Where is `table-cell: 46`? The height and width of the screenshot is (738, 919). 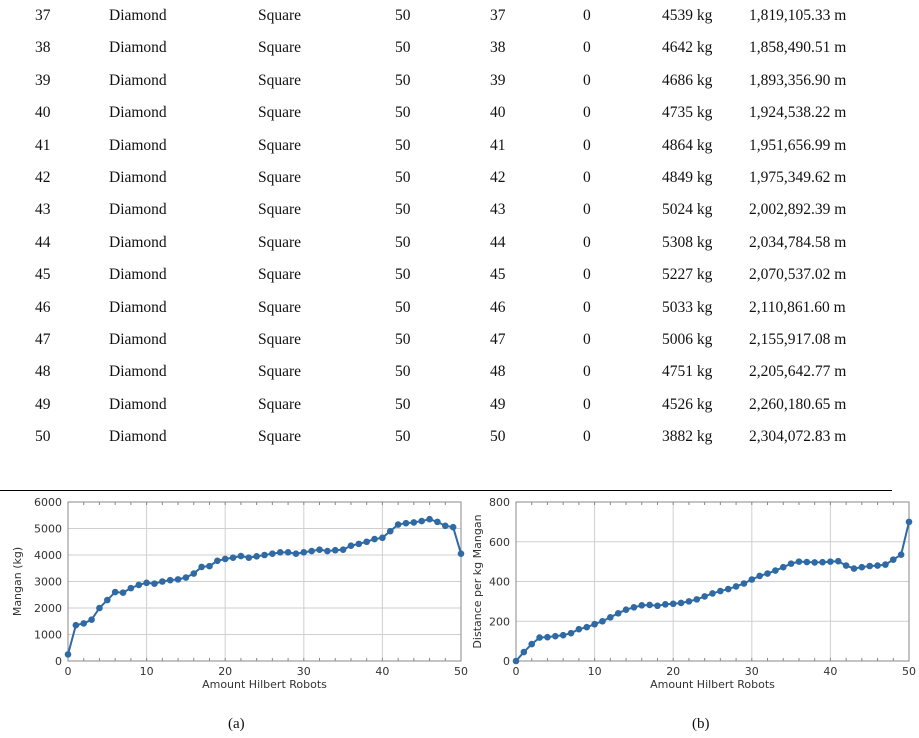 table-cell: 46 is located at coordinates (43, 307).